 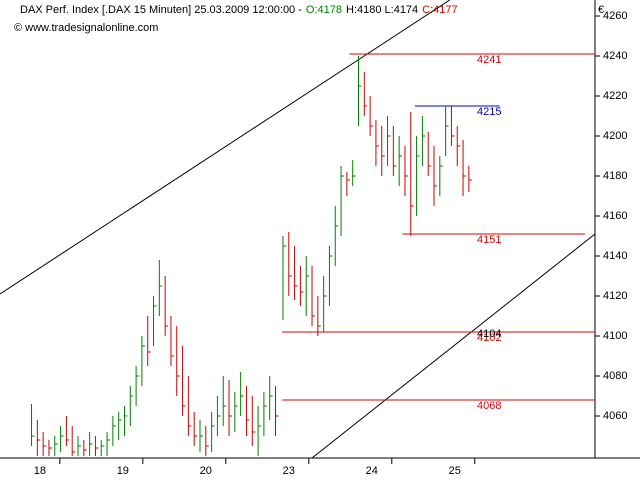 What do you see at coordinates (40, 471) in the screenshot?
I see `x-tick-label: 18` at bounding box center [40, 471].